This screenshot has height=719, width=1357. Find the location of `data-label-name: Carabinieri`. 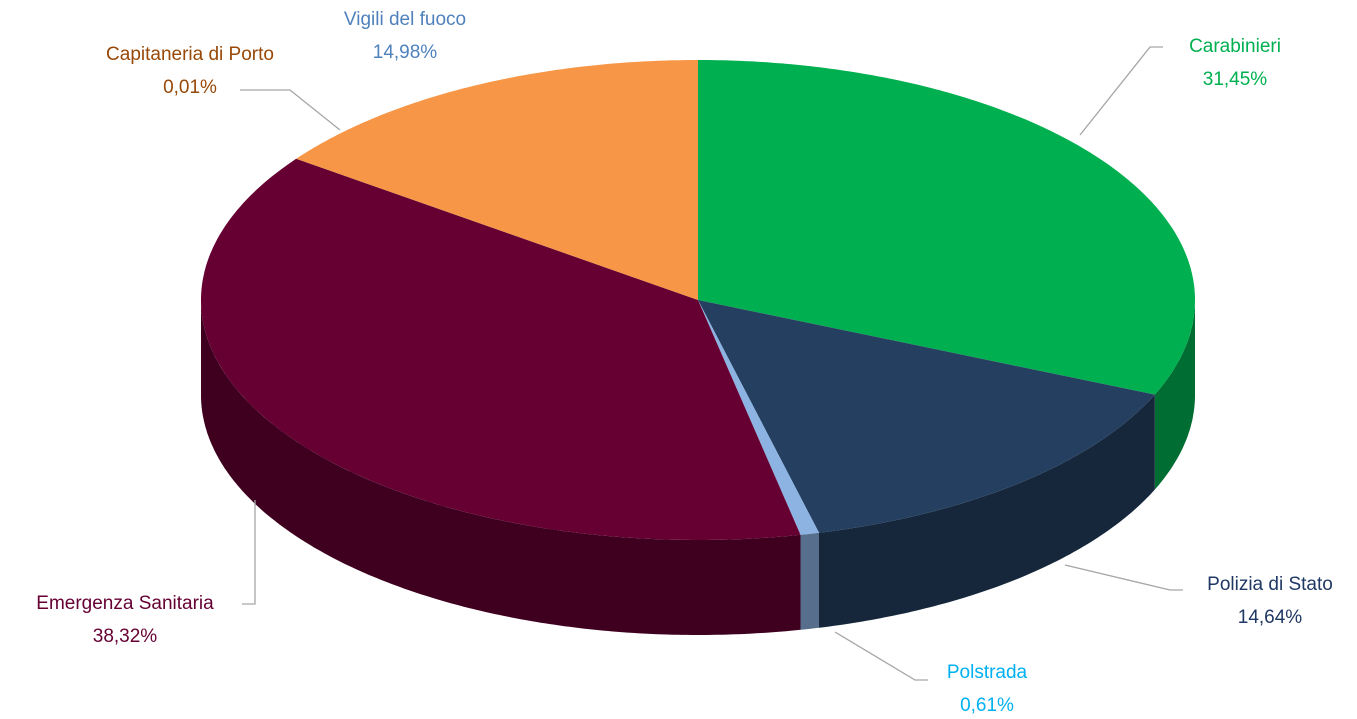

data-label-name: Carabinieri is located at coordinates (1235, 46).